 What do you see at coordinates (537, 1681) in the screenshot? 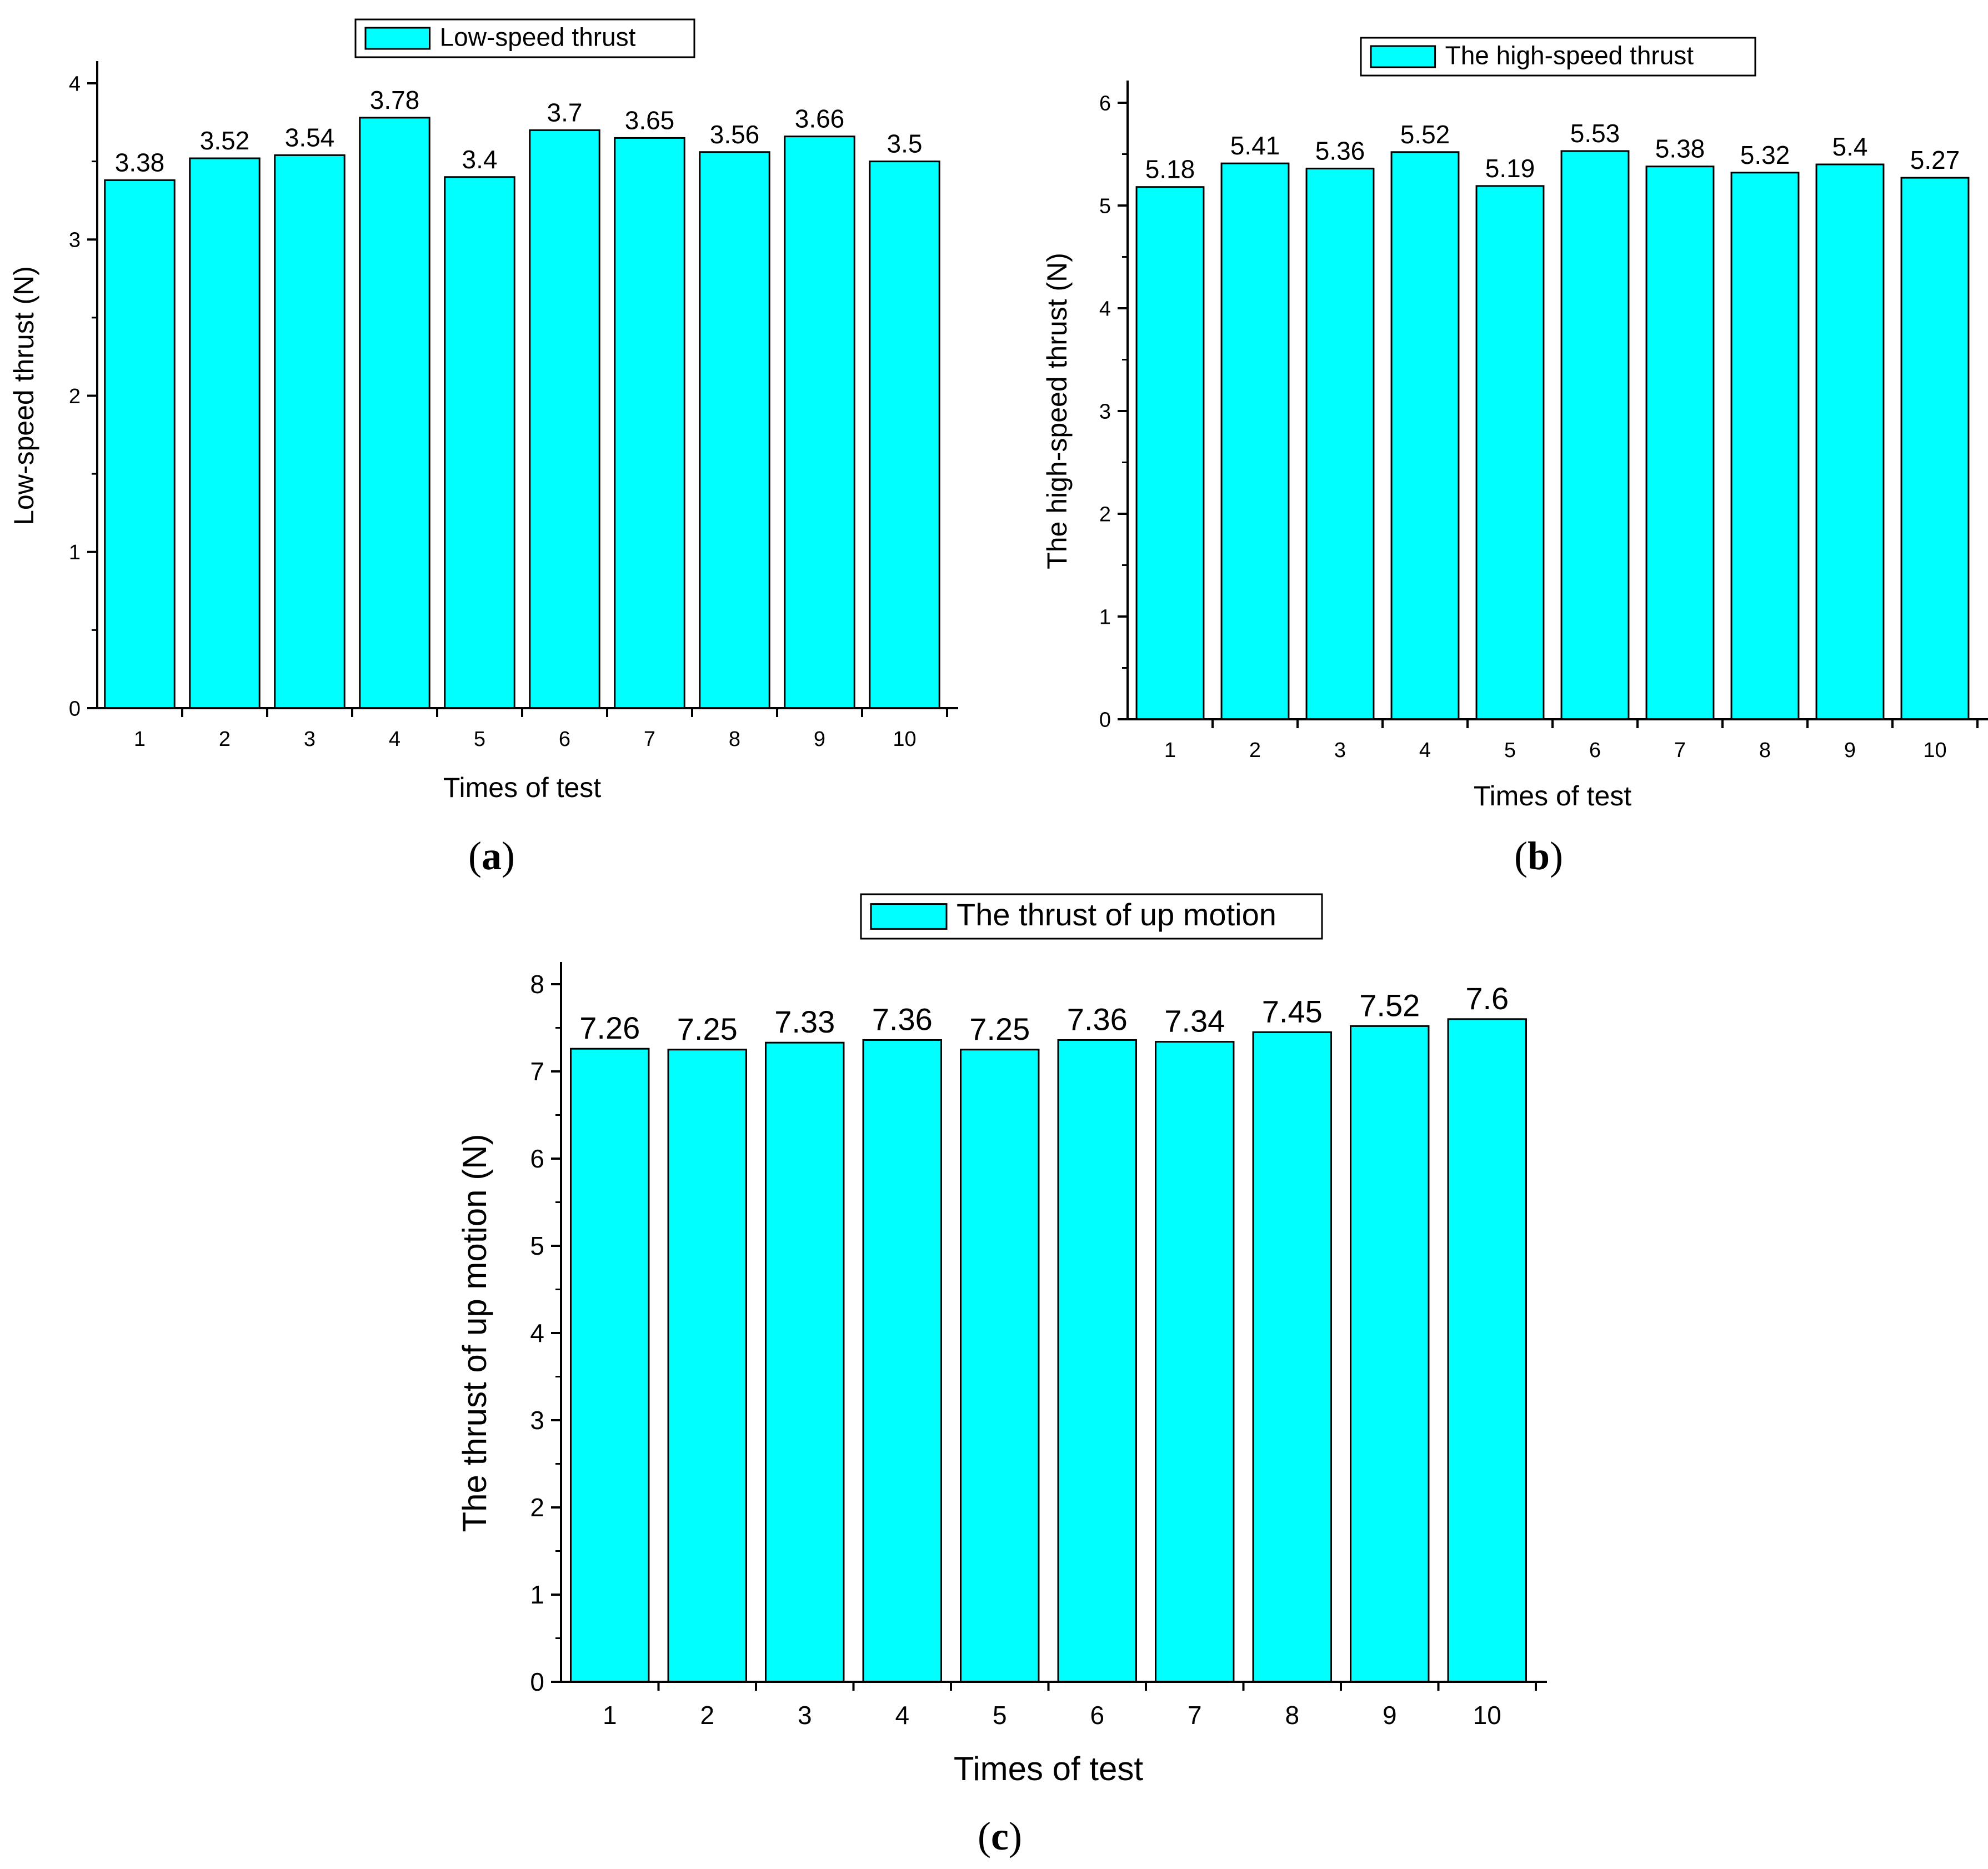
I see `y-tick-label-c-0: 0` at bounding box center [537, 1681].